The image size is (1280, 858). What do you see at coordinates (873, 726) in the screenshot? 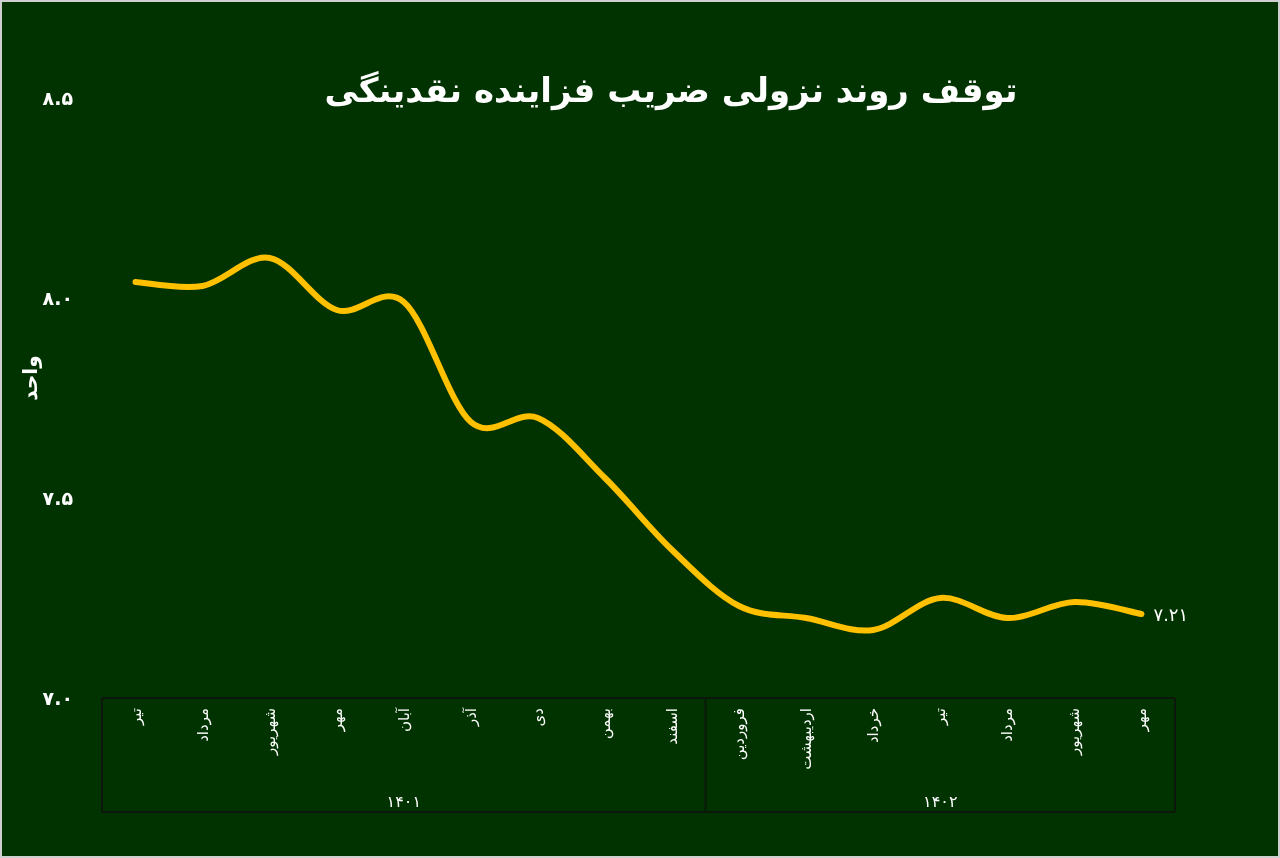
I see `x-tick-label: خرداد` at bounding box center [873, 726].